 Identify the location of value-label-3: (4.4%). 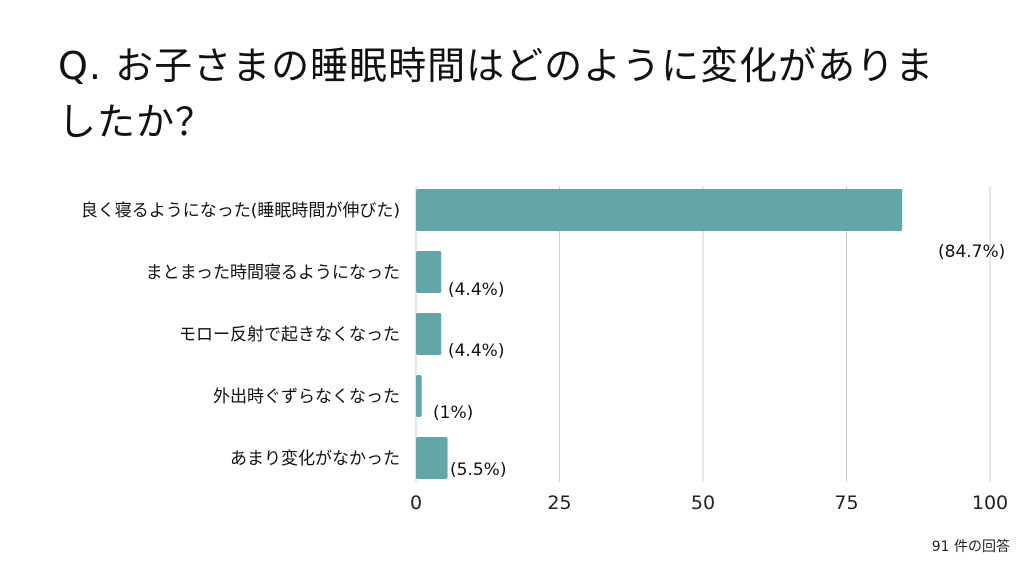
(476, 351).